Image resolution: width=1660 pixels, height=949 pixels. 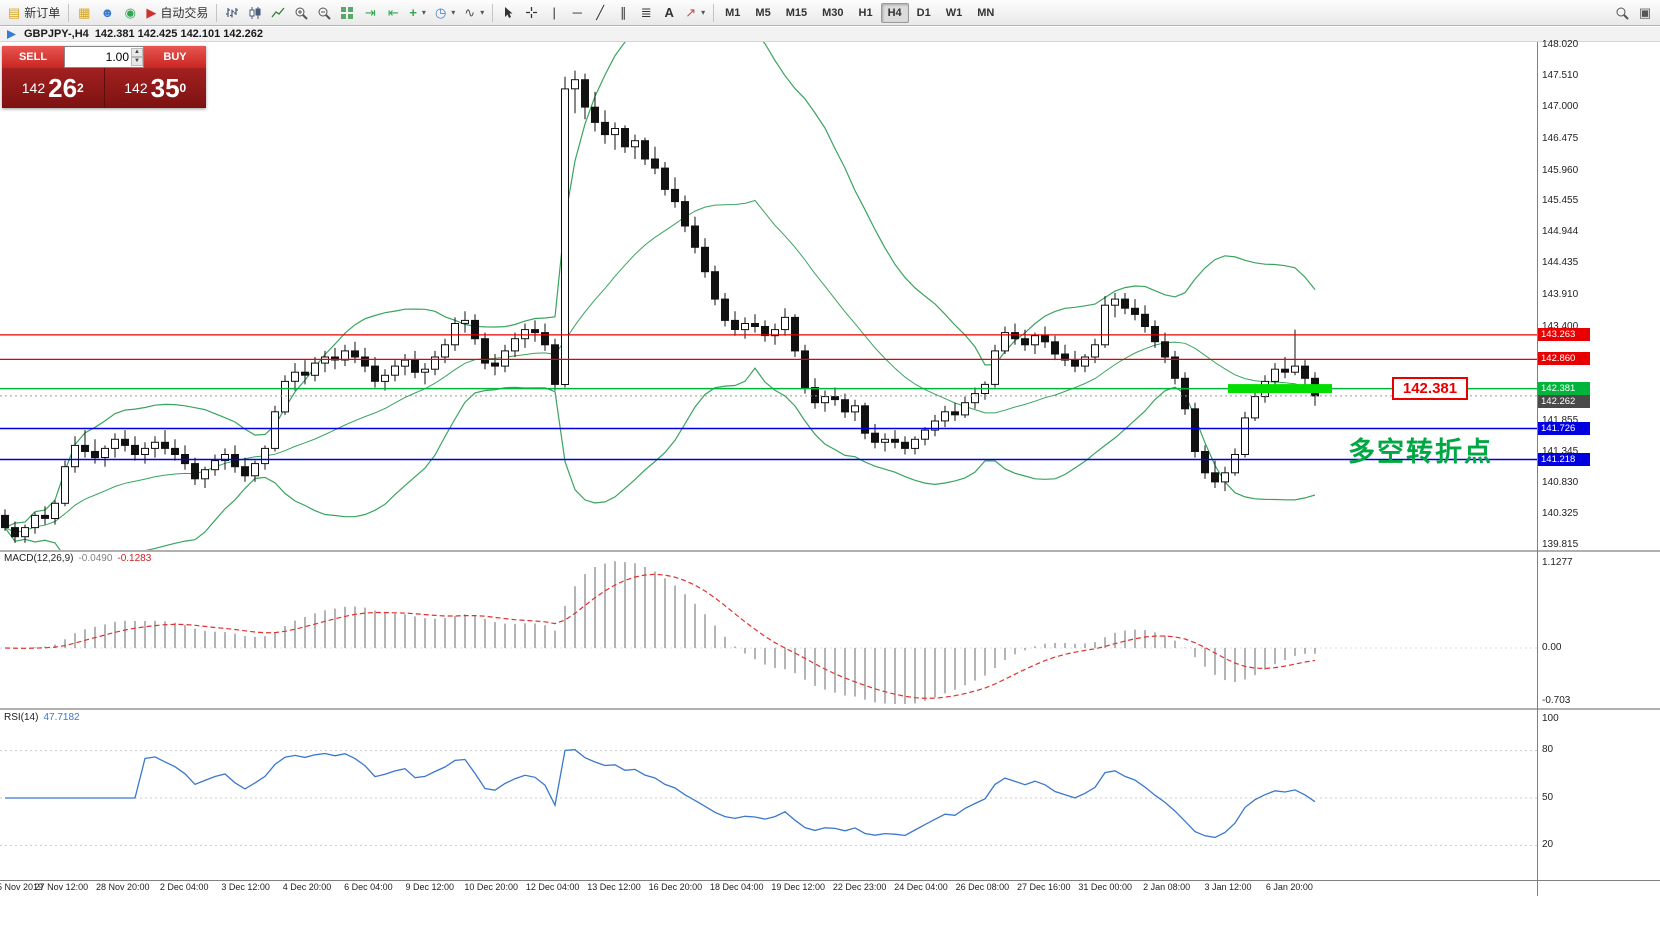 I want to click on period-button: ◷ ▾, so click(x=445, y=13).